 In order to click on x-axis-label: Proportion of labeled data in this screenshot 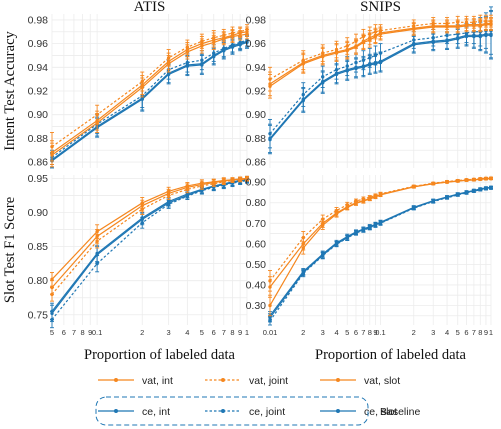, I will do `click(391, 355)`.